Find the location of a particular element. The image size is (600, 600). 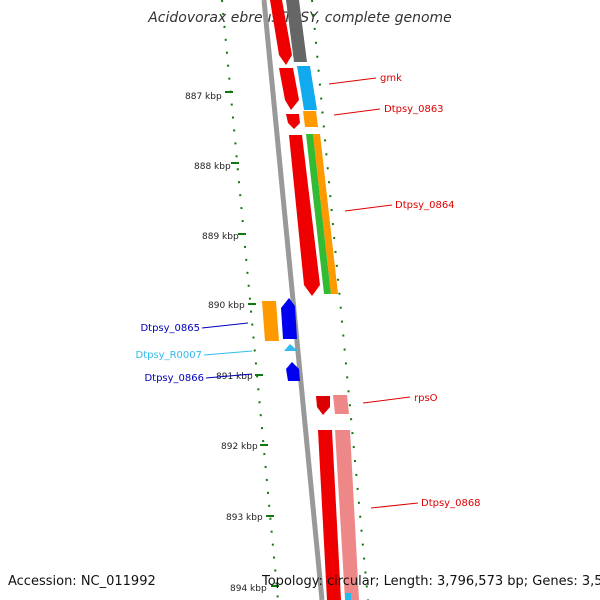

cog-0864-green is located at coordinates (318, 214).